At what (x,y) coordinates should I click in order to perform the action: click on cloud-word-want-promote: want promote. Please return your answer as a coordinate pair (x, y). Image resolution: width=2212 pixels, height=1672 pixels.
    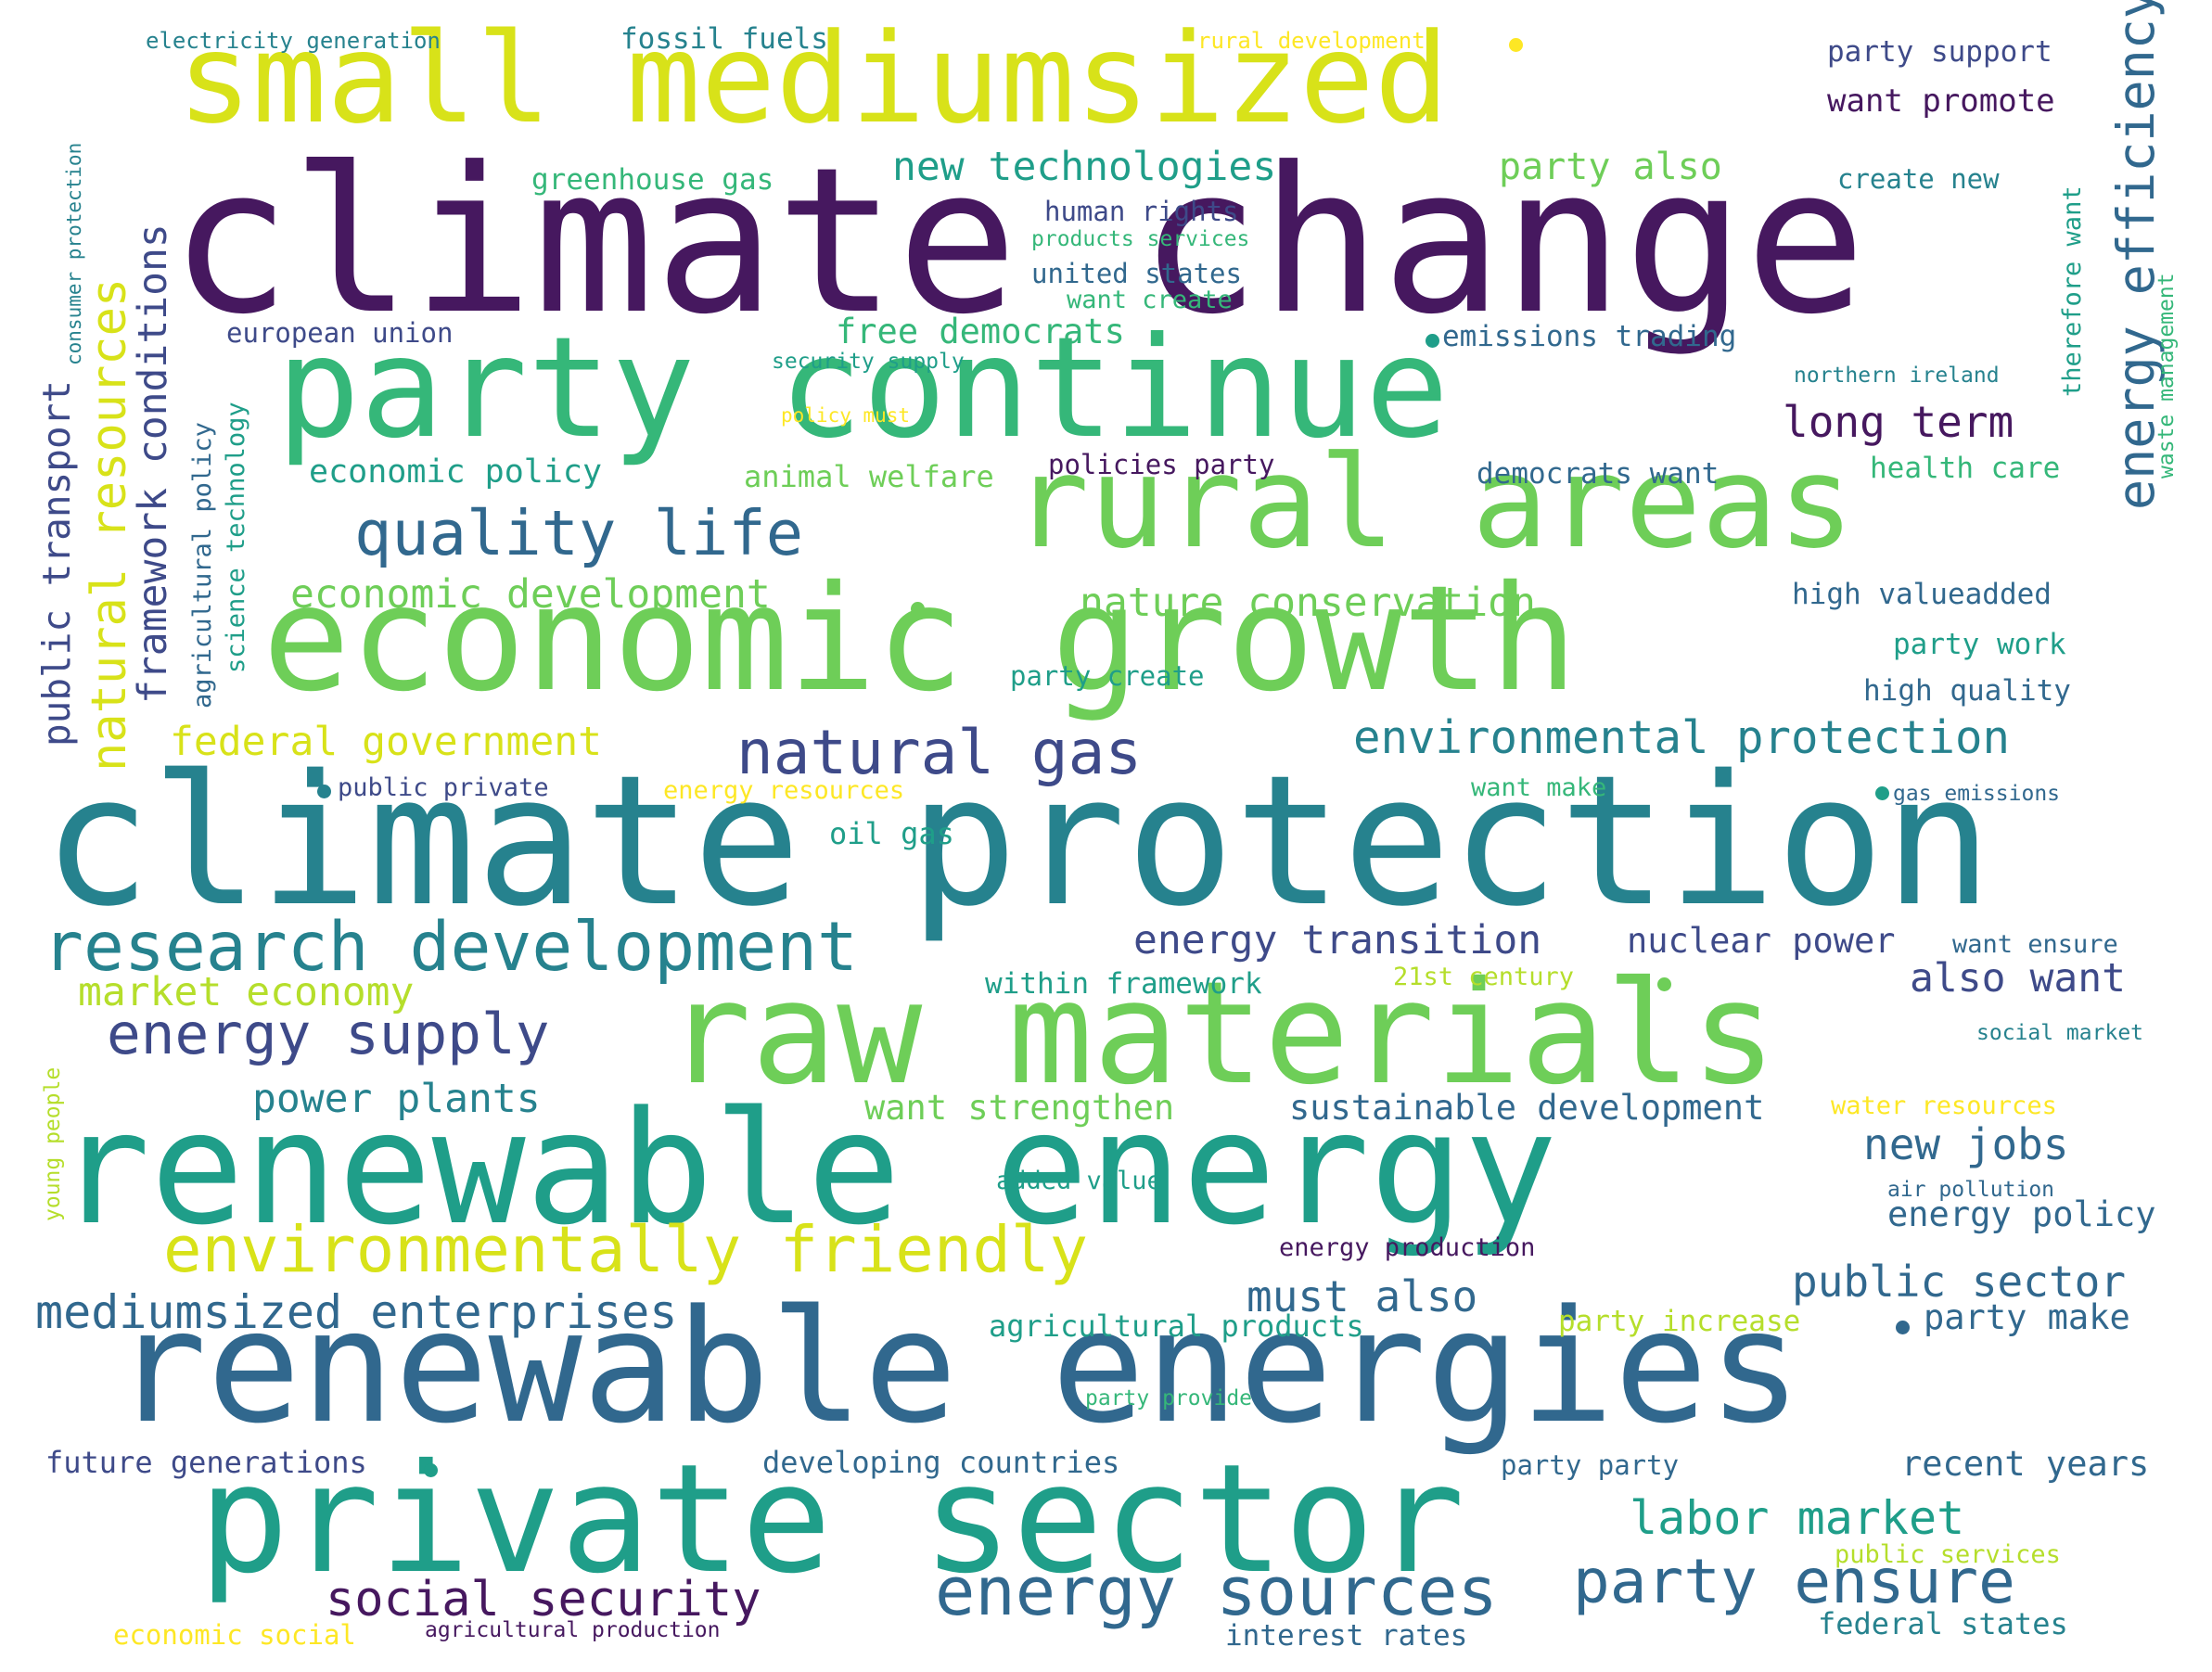
    Looking at the image, I should click on (1941, 101).